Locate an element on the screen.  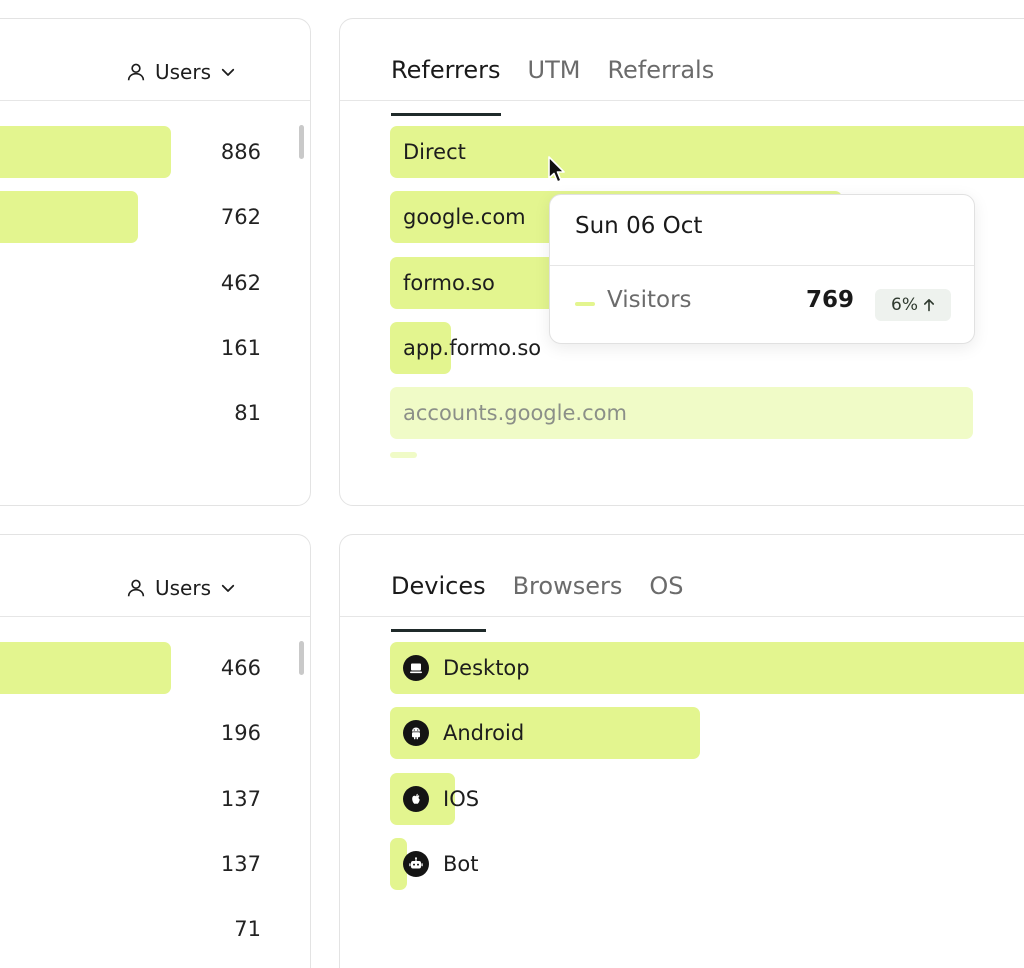
tab-devices: Devices is located at coordinates (438, 601).